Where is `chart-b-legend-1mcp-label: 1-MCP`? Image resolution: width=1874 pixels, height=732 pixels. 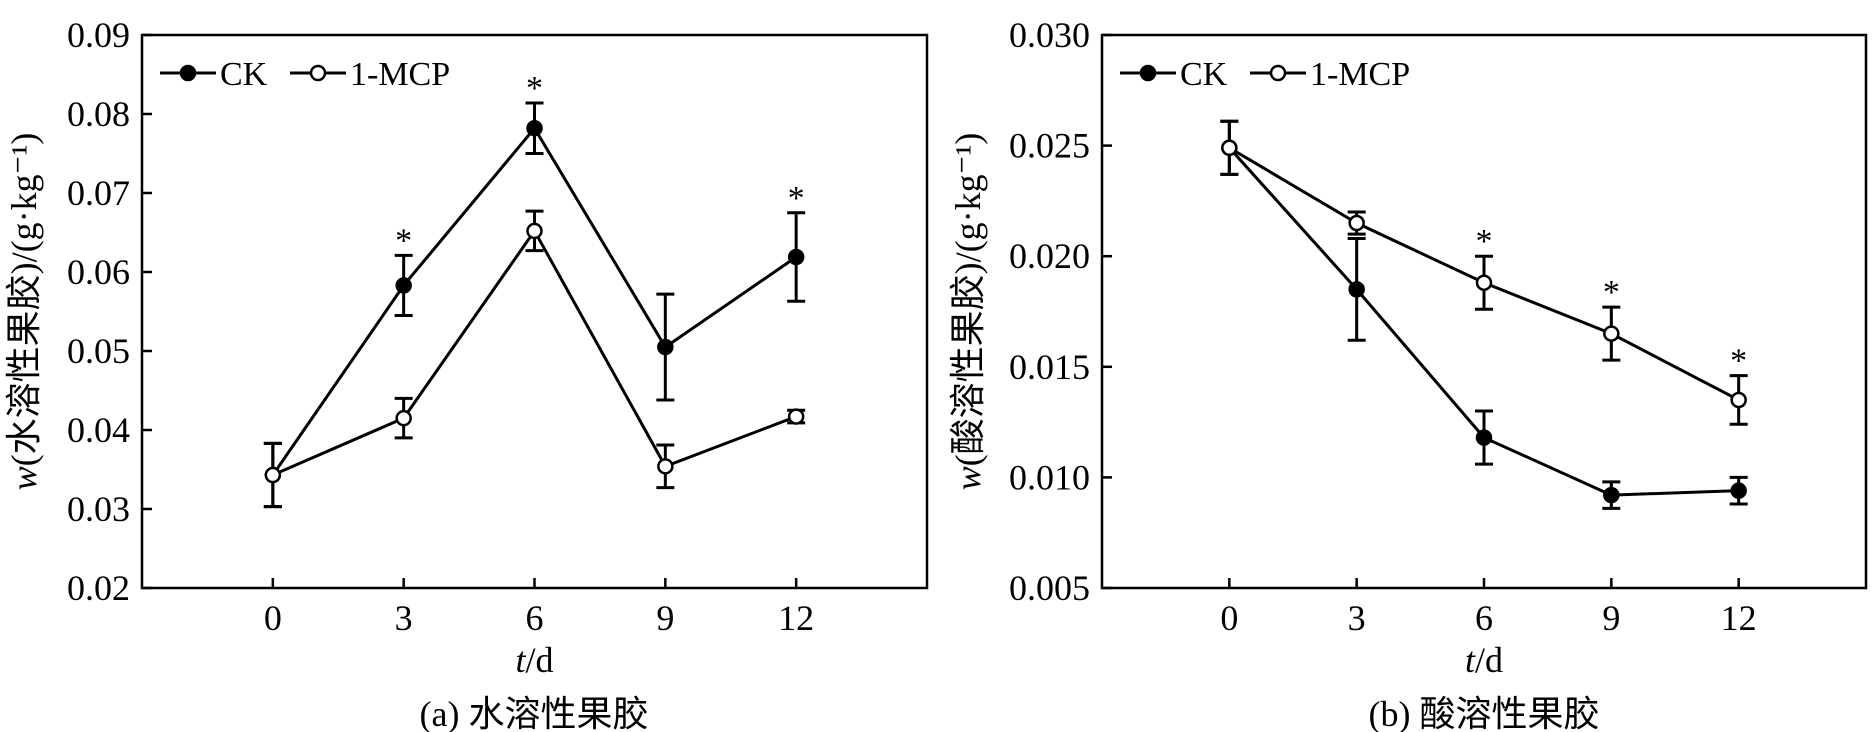
chart-b-legend-1mcp-label: 1-MCP is located at coordinates (1360, 74).